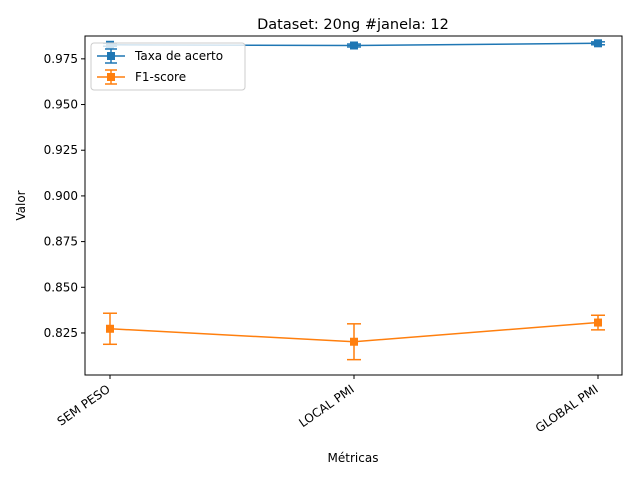 This screenshot has width=640, height=480. Describe the element at coordinates (353, 458) in the screenshot. I see `x-axis-label: Métricas` at that location.